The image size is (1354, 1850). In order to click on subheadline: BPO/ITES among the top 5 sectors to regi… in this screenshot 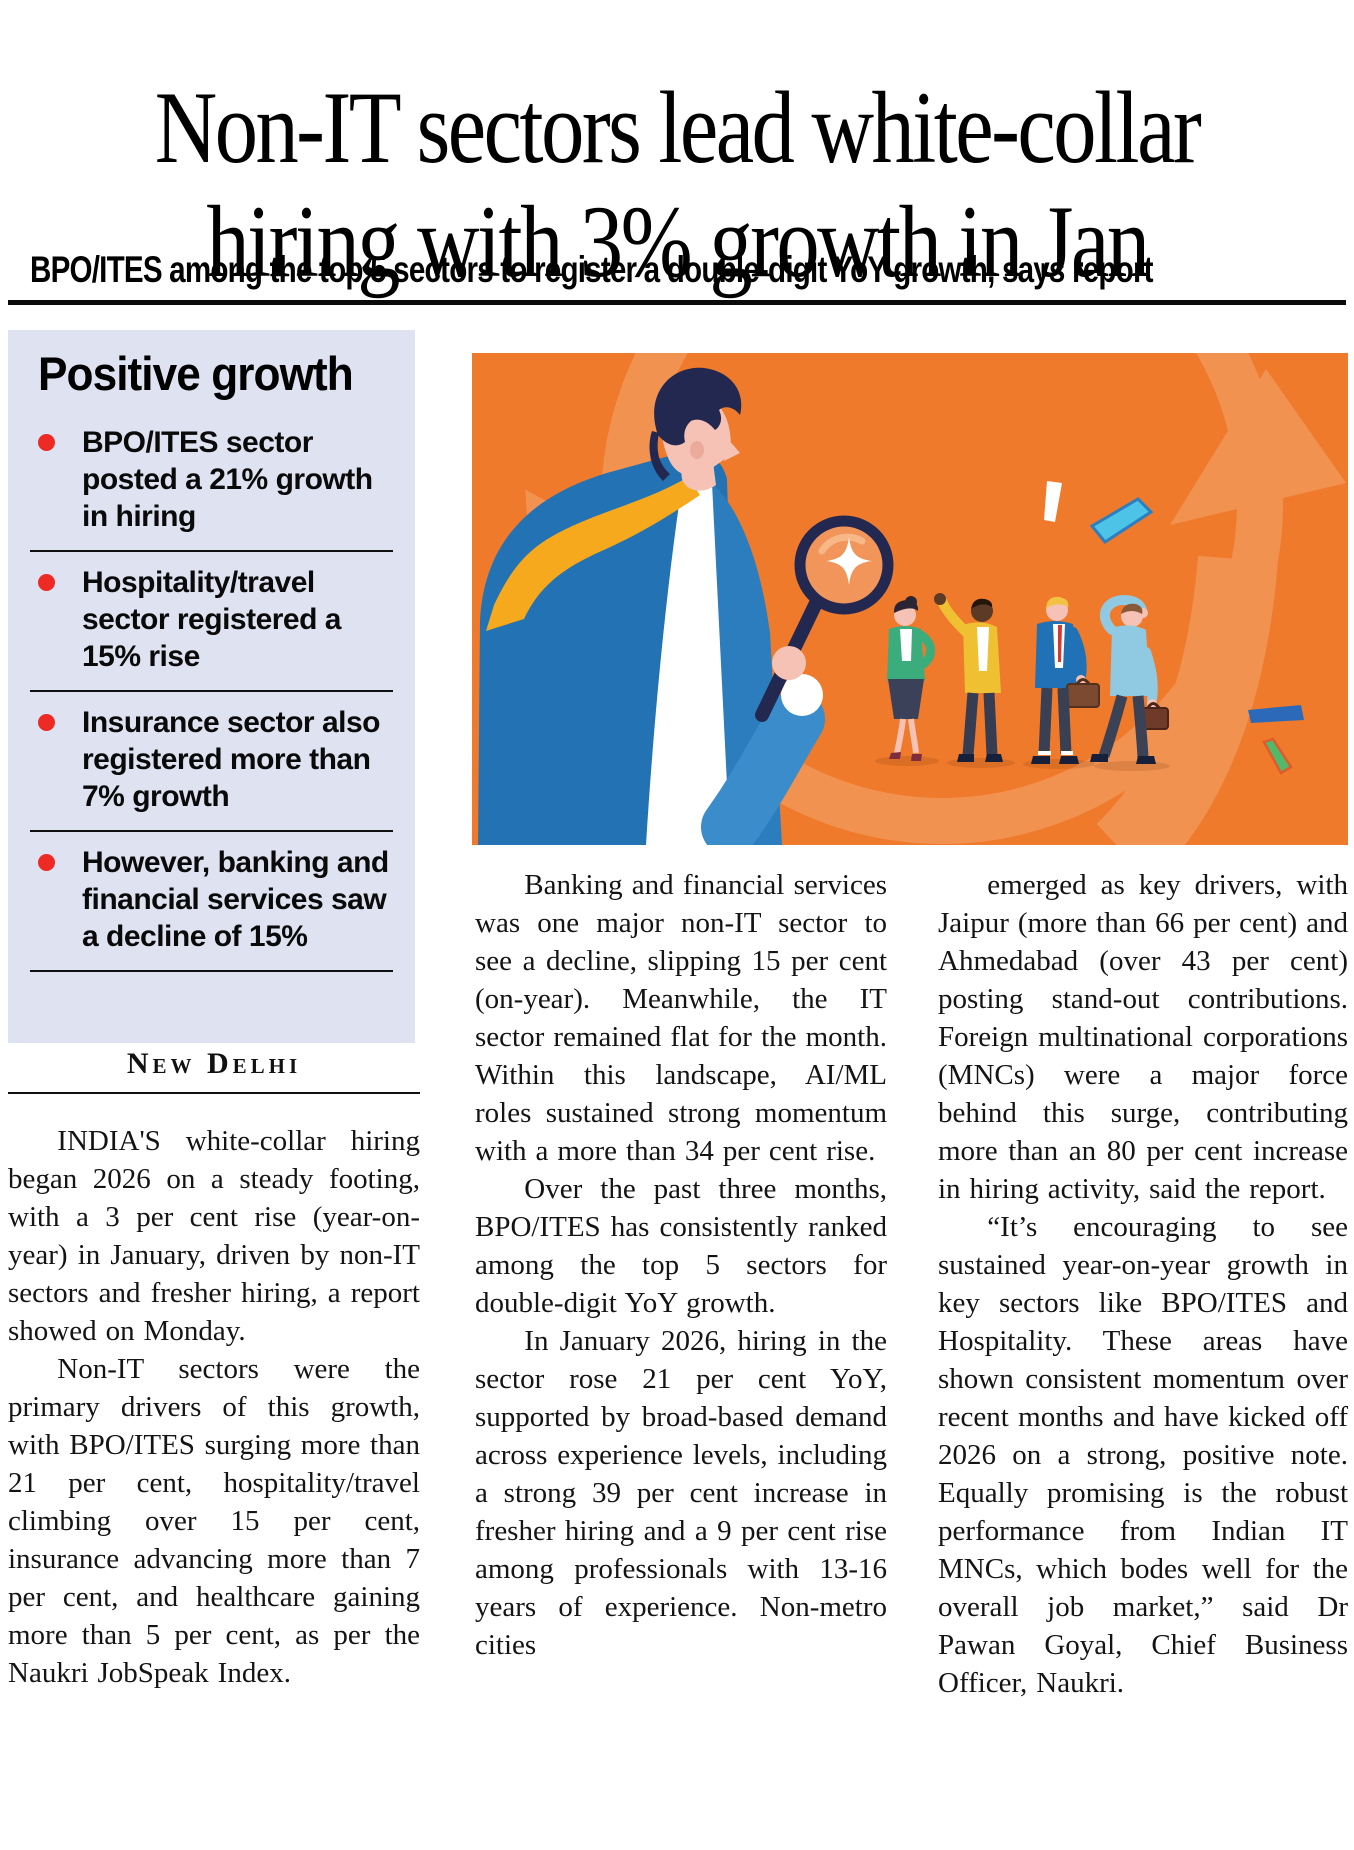, I will do `click(592, 269)`.